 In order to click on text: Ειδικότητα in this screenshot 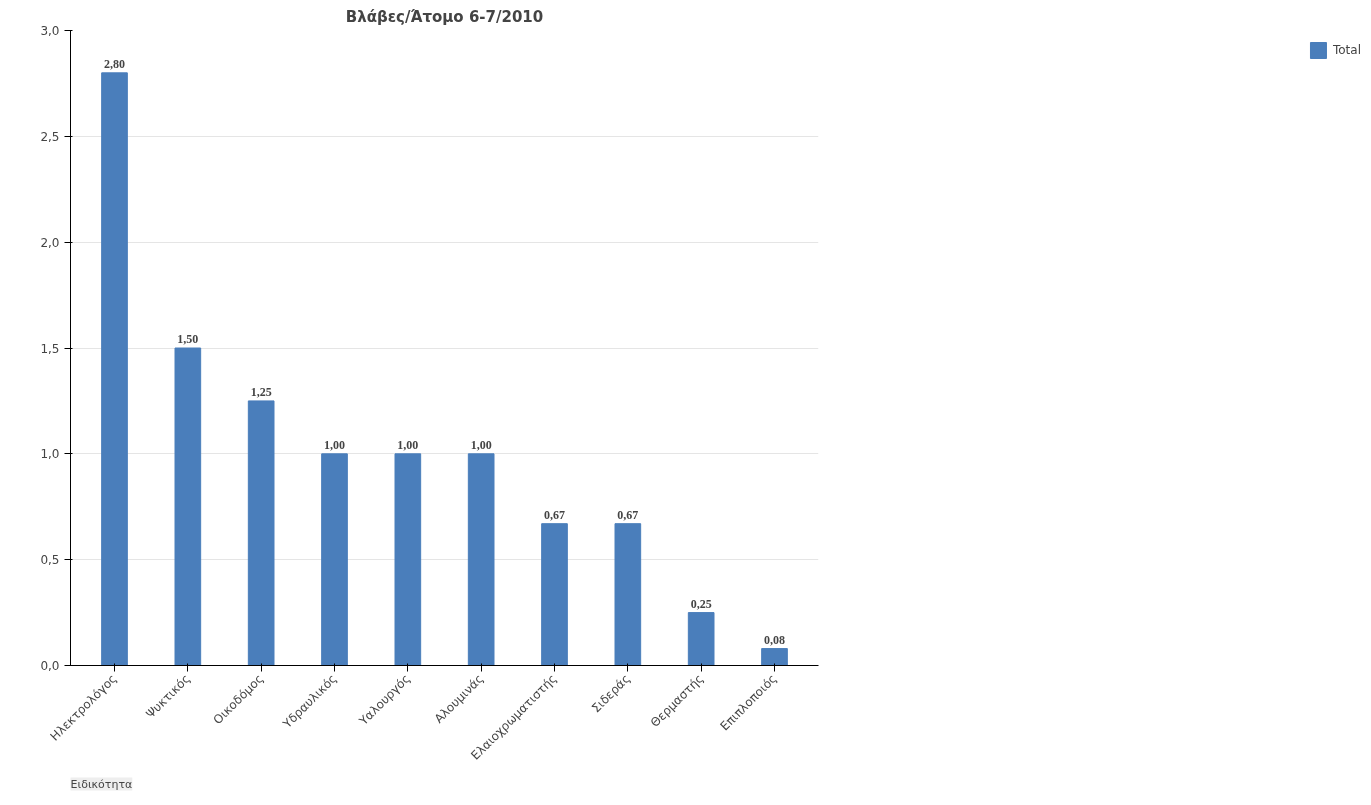, I will do `click(101, 784)`.